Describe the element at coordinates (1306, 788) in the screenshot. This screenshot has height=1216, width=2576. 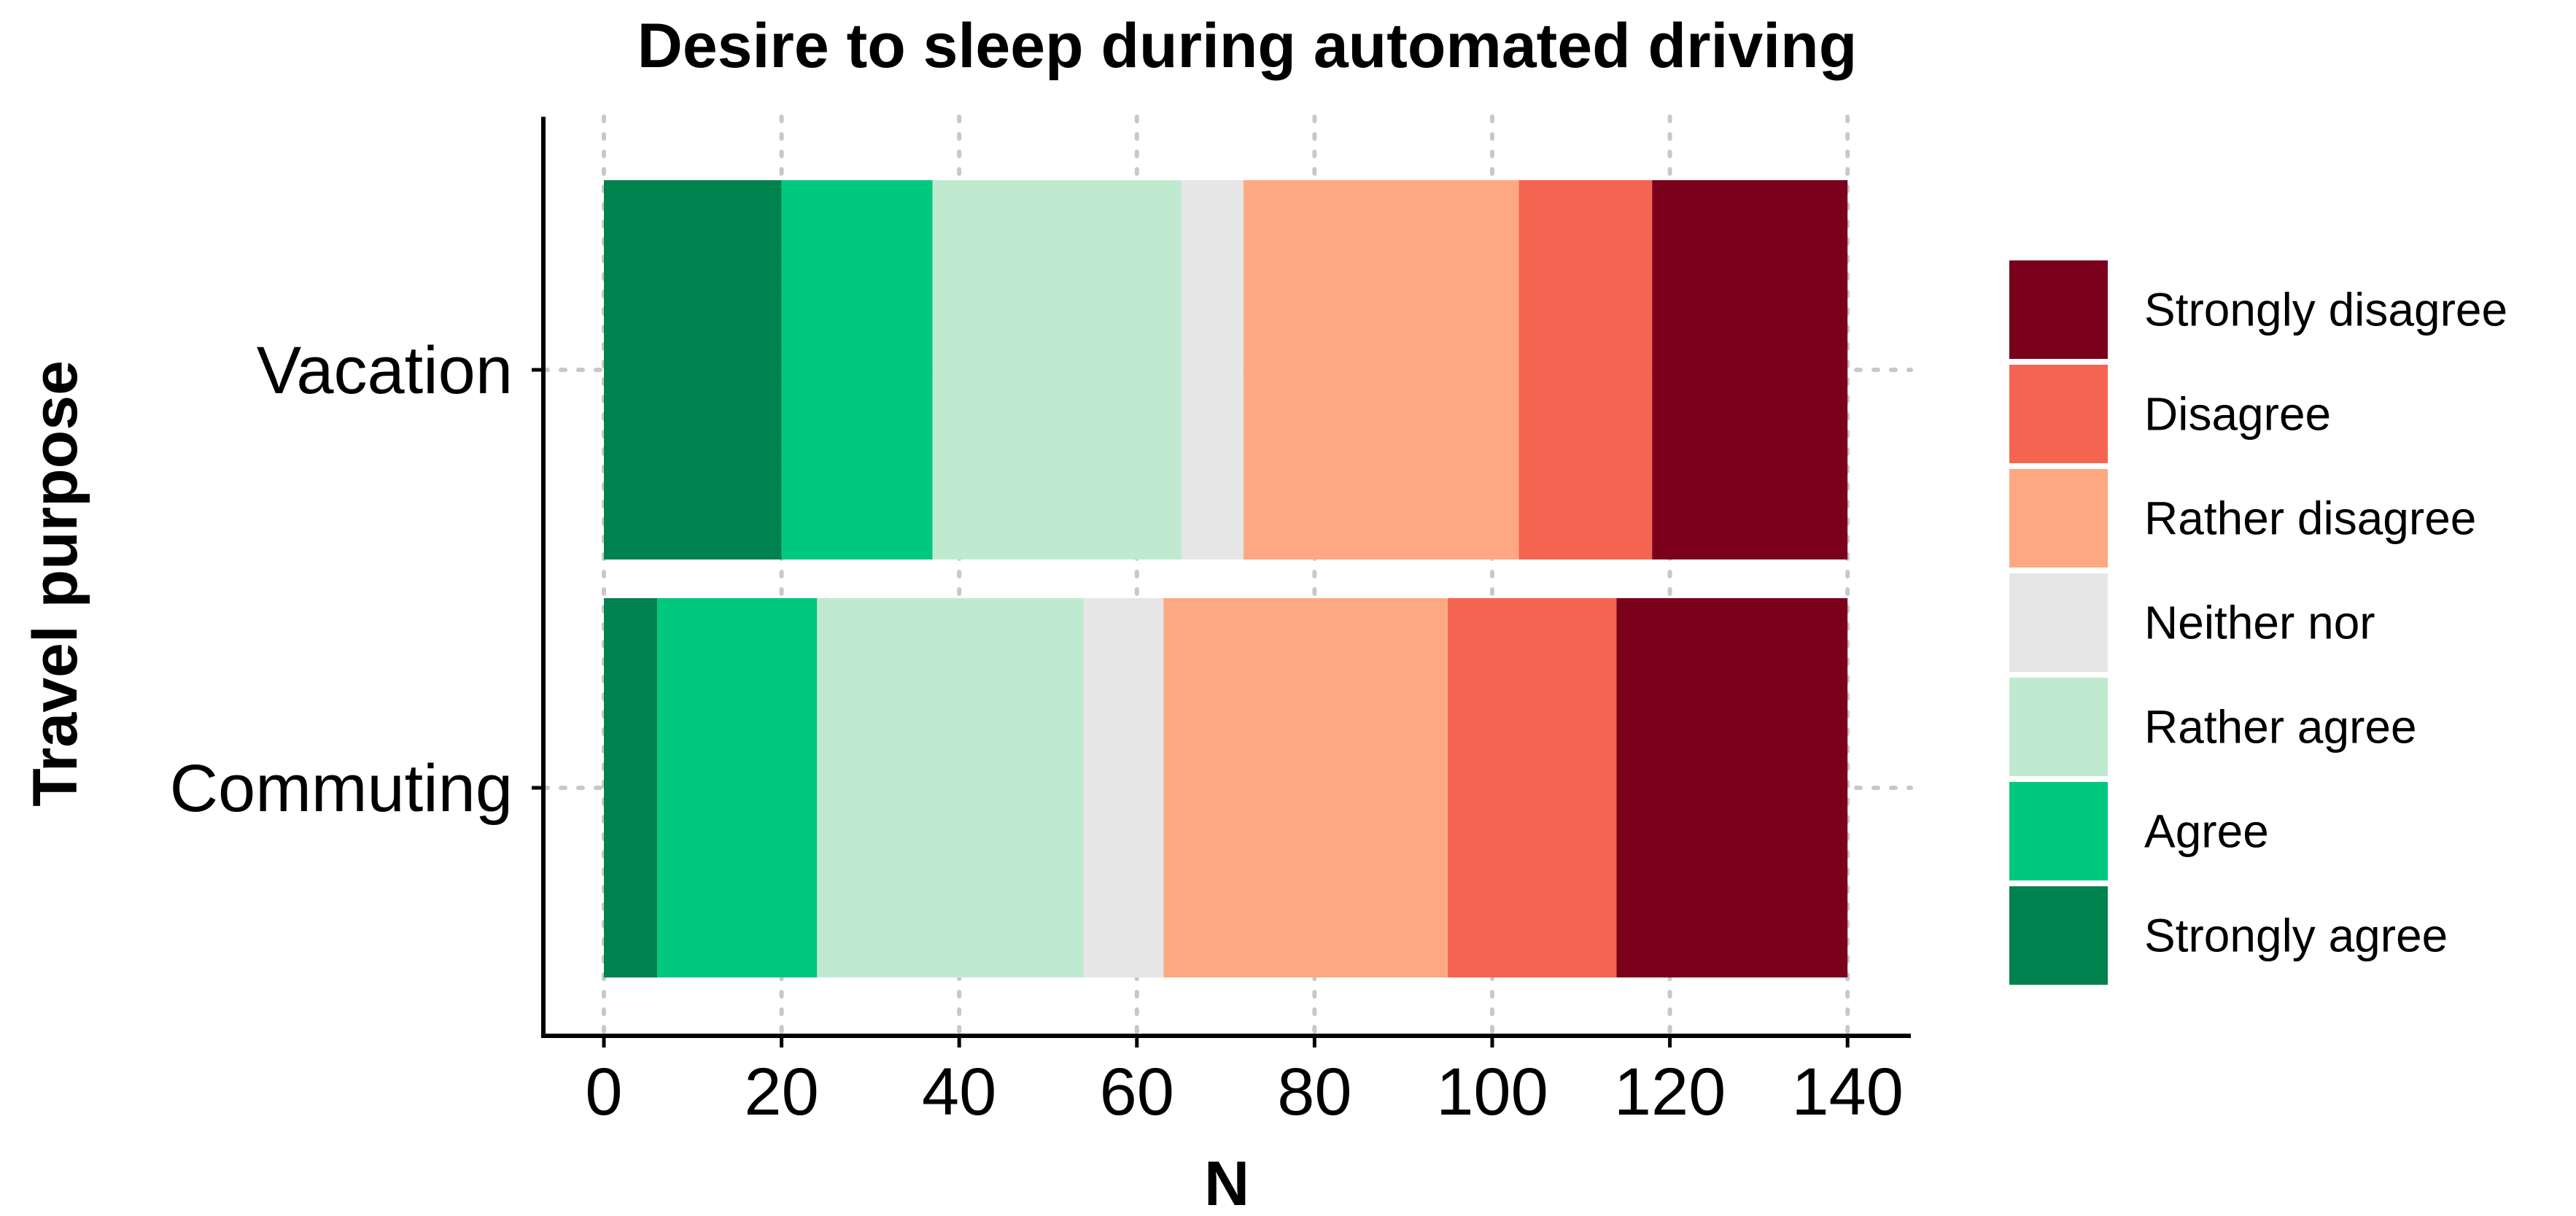
I see `bar-segment-commuting-rather-disagree` at that location.